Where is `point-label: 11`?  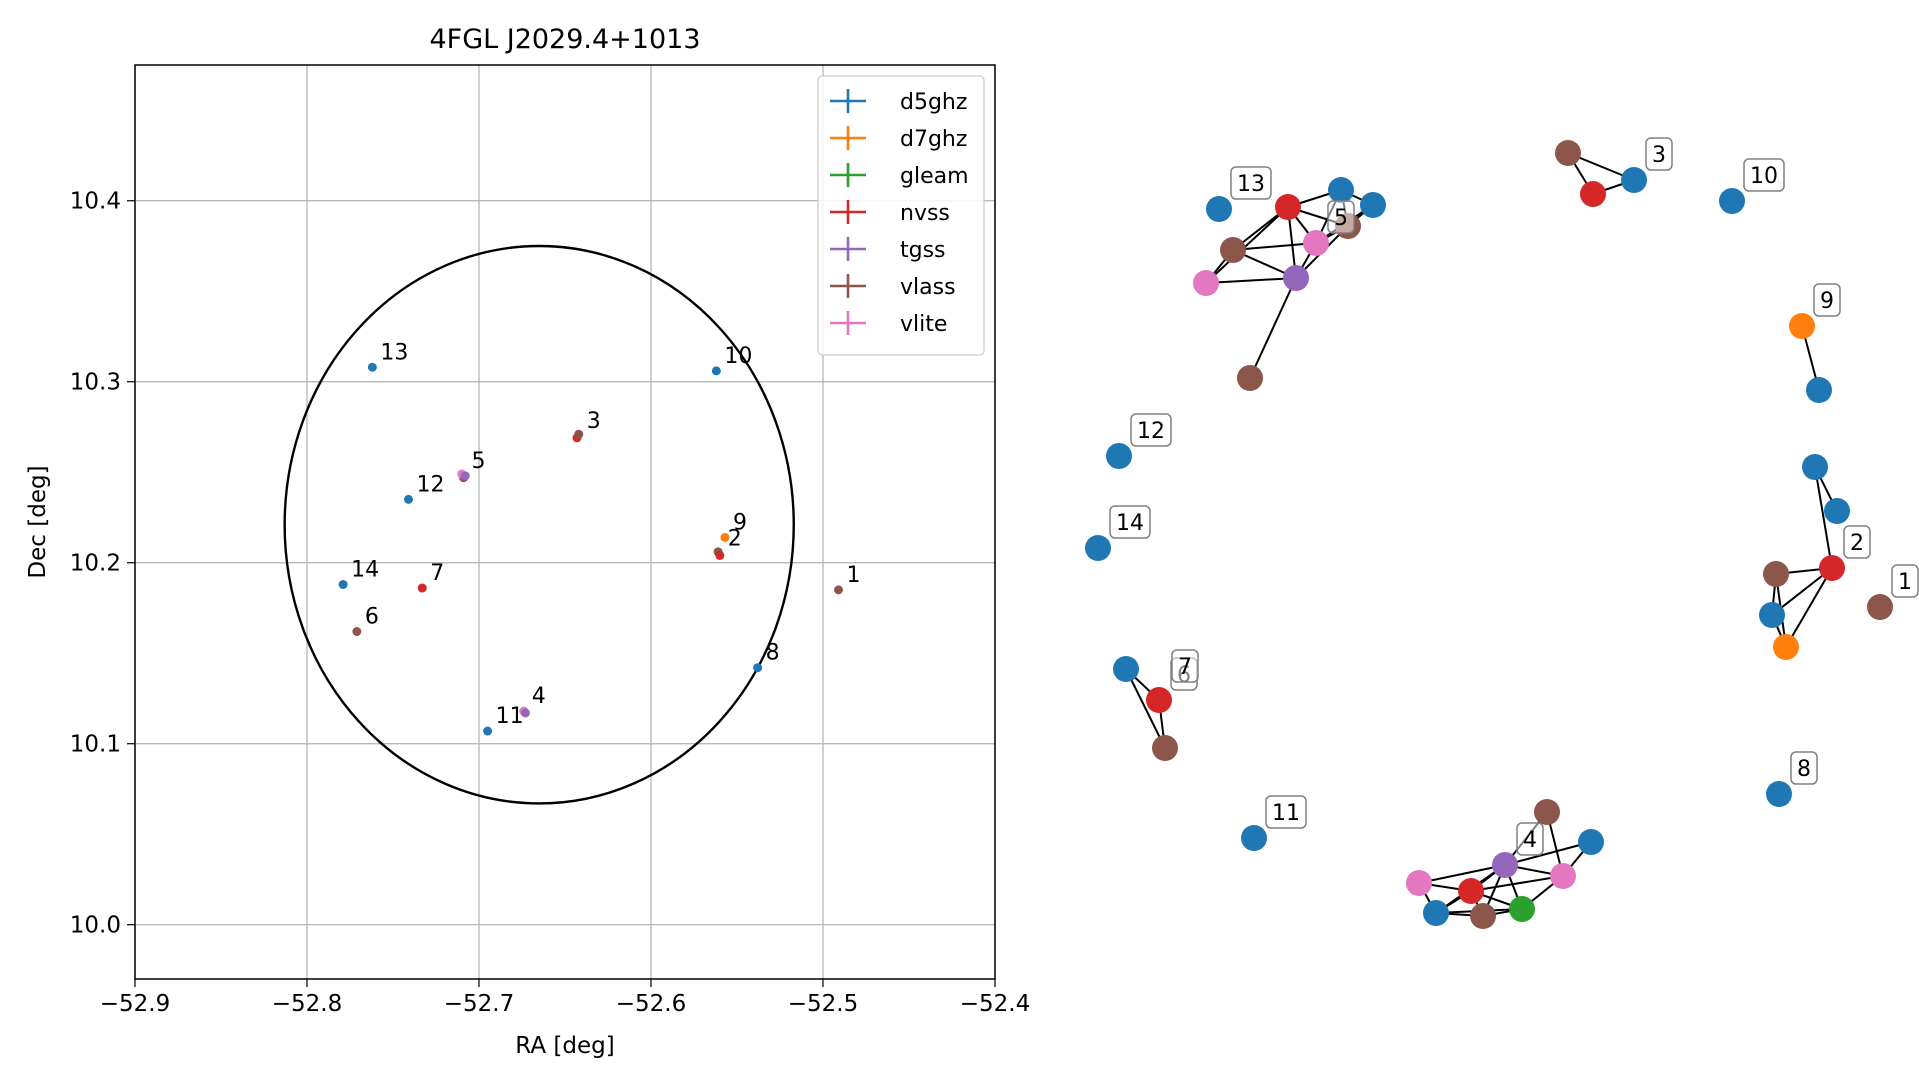
point-label: 11 is located at coordinates (510, 716).